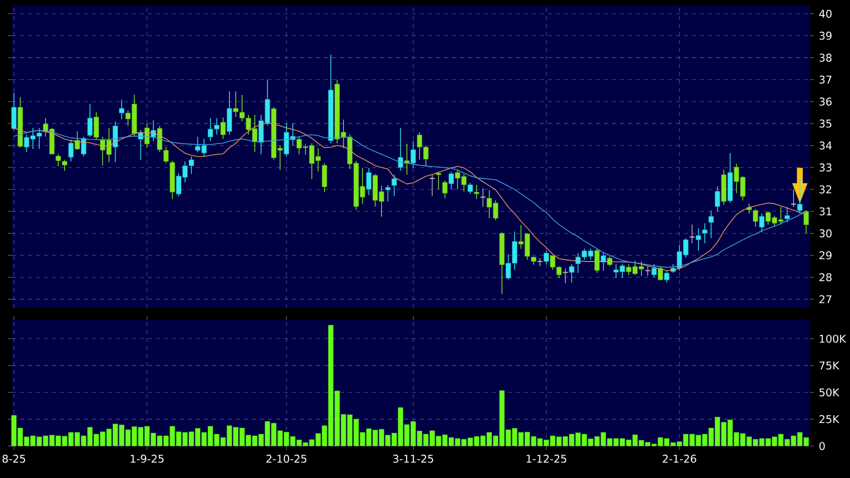  What do you see at coordinates (147, 458) in the screenshot?
I see `x-tick-label: 1-9-25` at bounding box center [147, 458].